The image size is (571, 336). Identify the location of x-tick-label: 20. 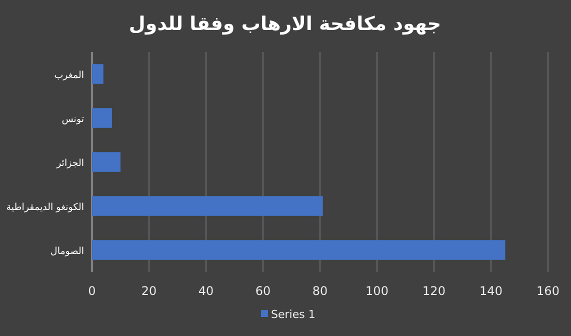
(149, 291).